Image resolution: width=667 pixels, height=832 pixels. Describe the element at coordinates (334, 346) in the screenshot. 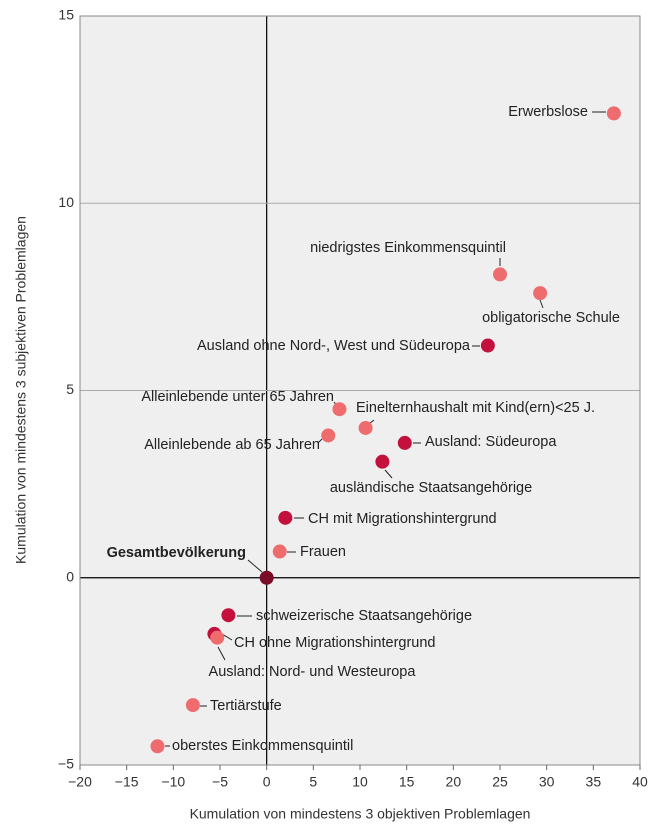

I see `point-label: Ausland ohne Nord-, West und Südeuropa` at that location.